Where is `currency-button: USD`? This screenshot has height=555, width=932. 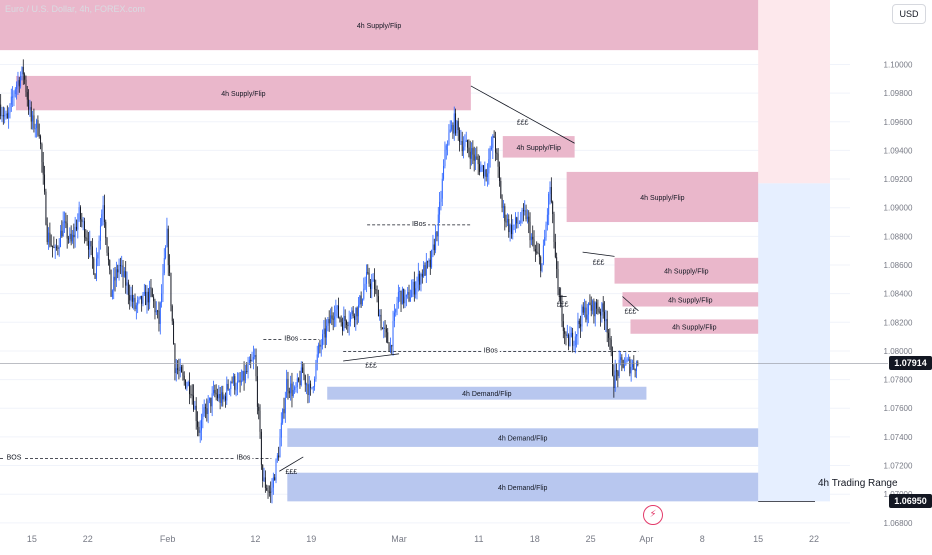
currency-button: USD is located at coordinates (909, 14).